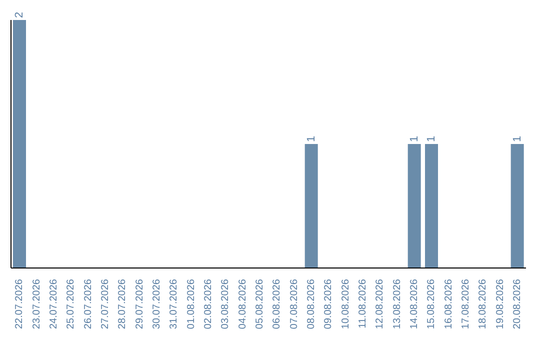  I want to click on x-tick-label: 15.08.2026, so click(432, 304).